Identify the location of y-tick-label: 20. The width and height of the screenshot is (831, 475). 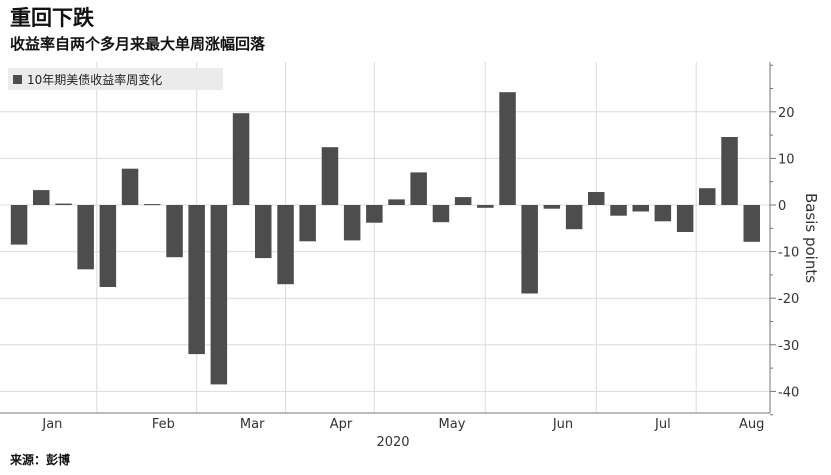
(786, 113).